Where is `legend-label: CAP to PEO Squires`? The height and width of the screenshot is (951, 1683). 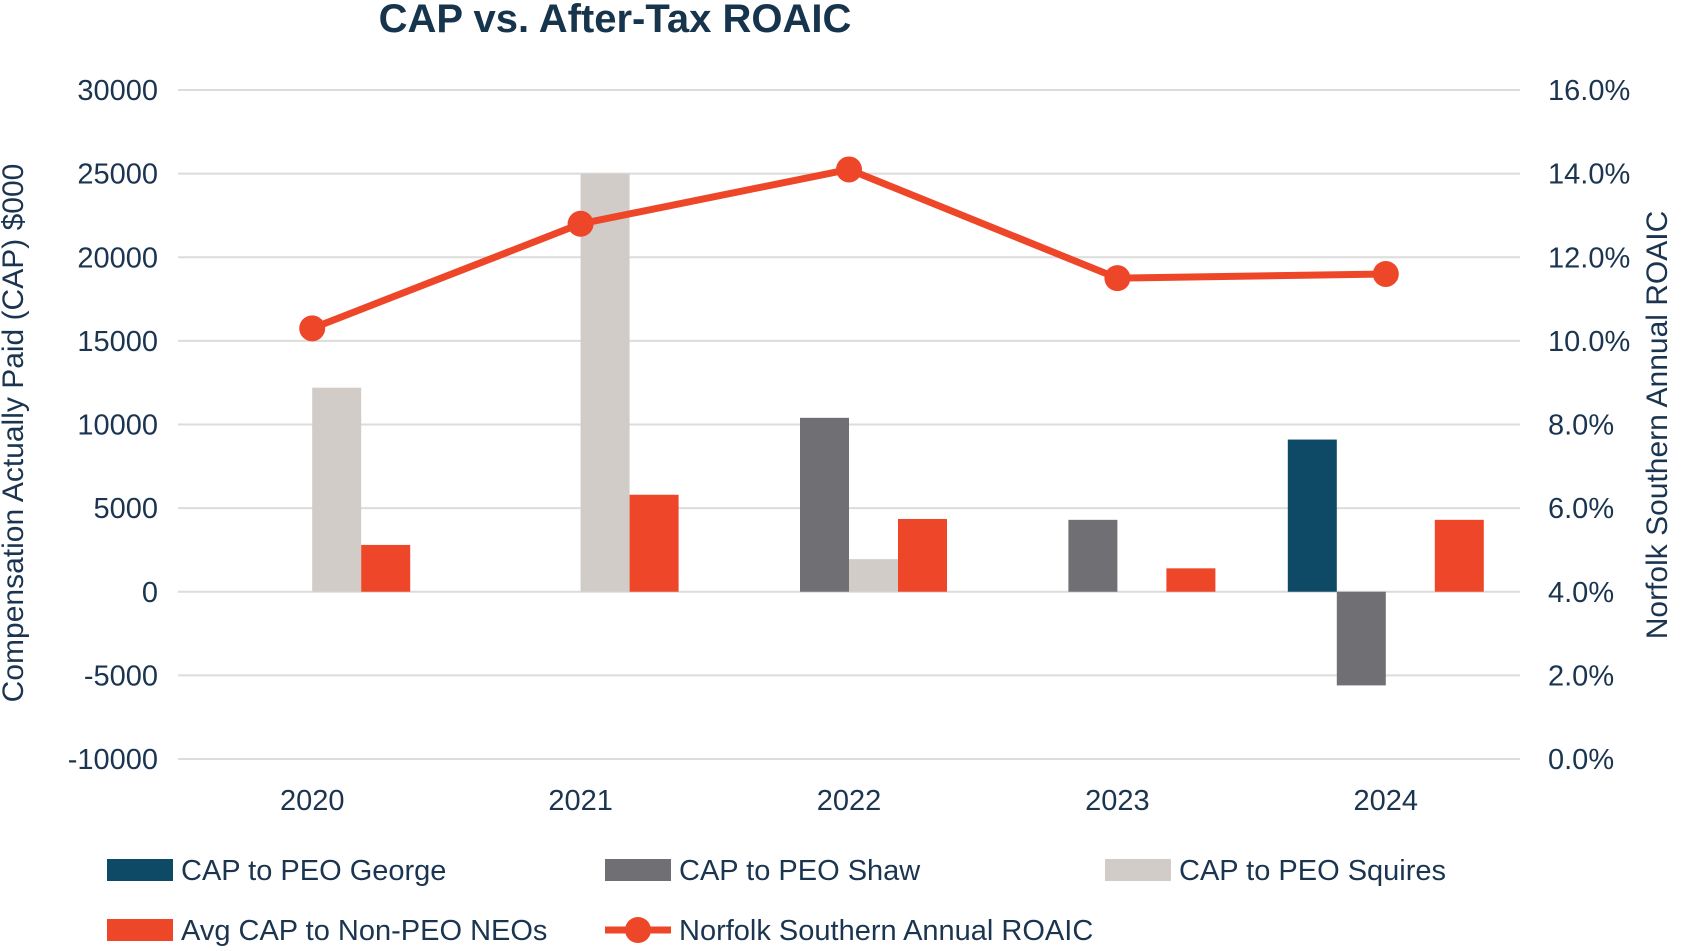 legend-label: CAP to PEO Squires is located at coordinates (1312, 871).